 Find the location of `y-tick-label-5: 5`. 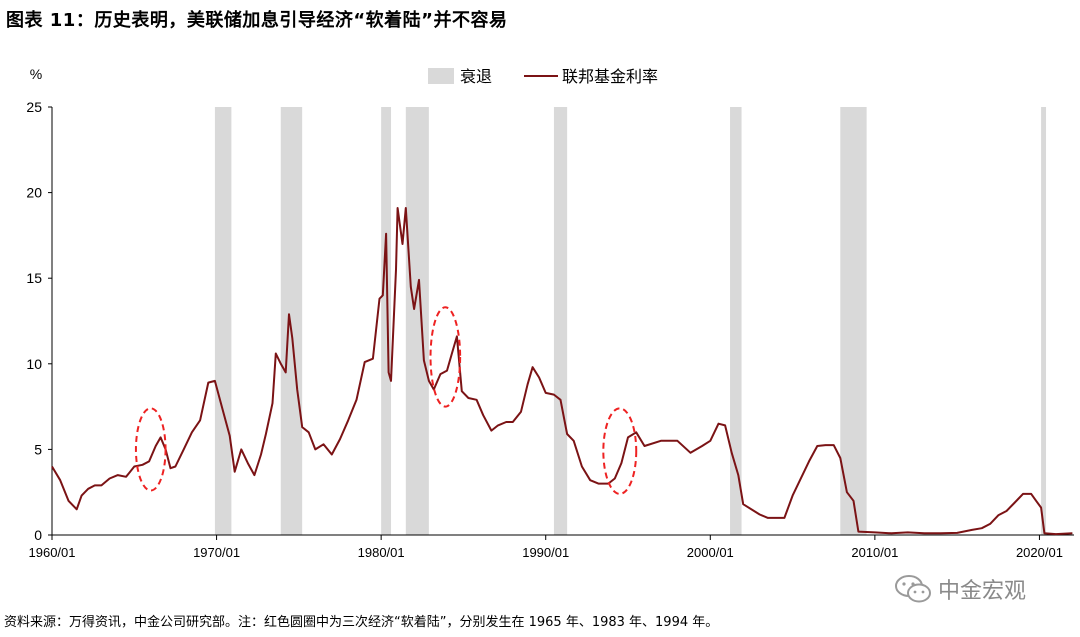

y-tick-label-5: 5 is located at coordinates (38, 449).